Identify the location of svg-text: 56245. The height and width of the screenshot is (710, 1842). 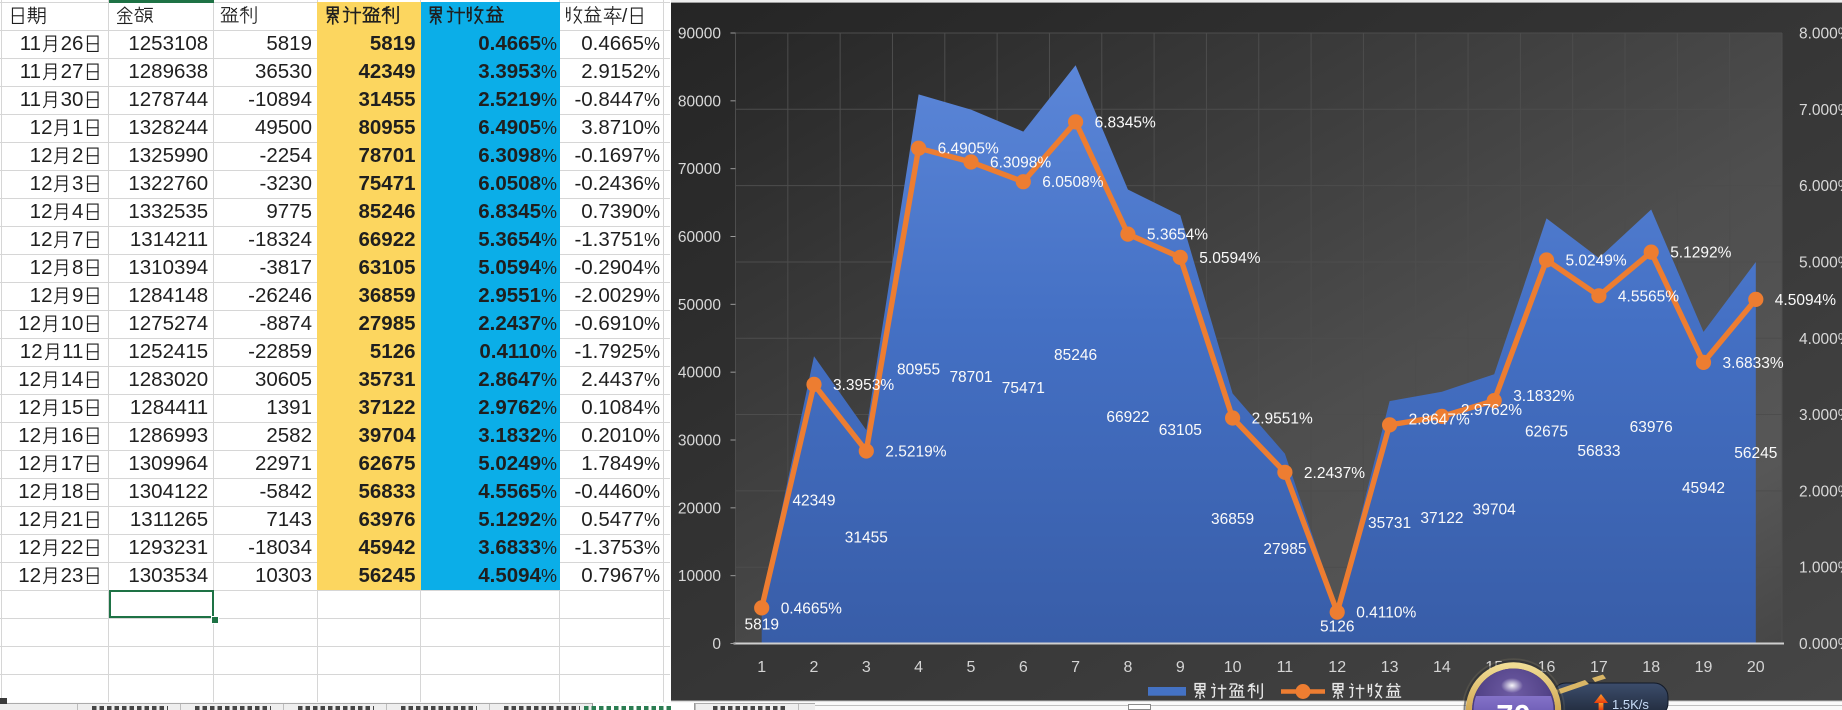
(1755, 453).